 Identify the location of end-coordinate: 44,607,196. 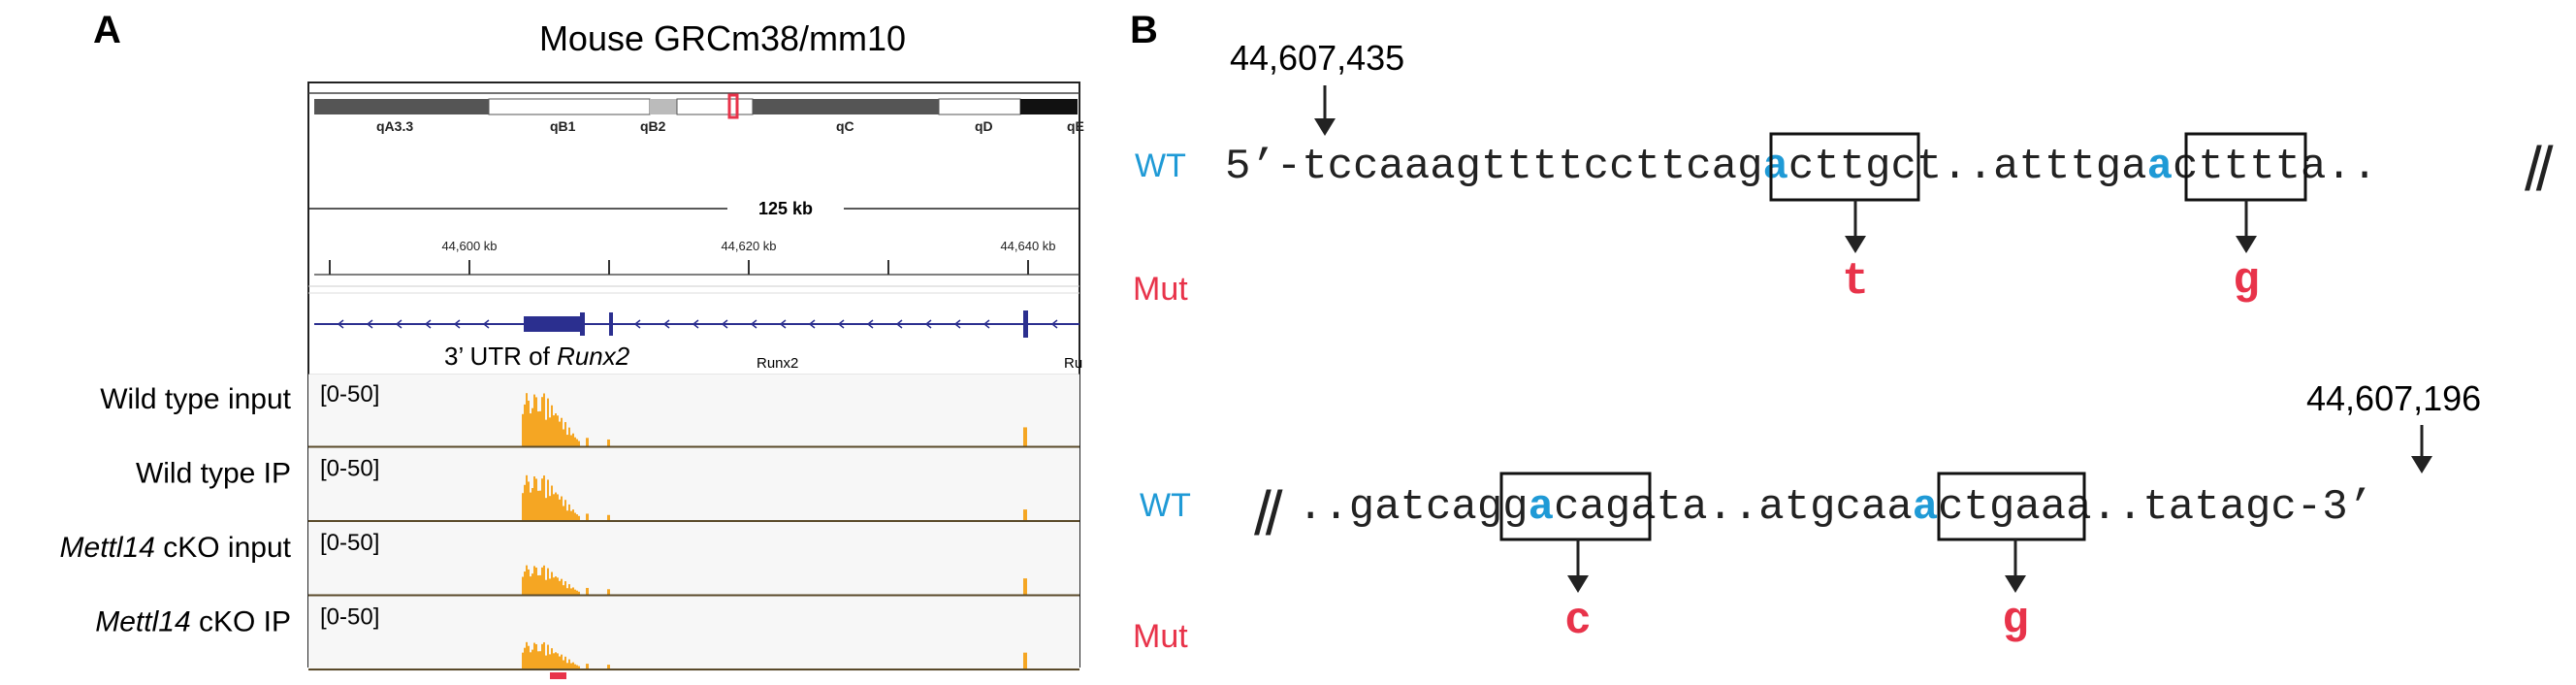
(2393, 398).